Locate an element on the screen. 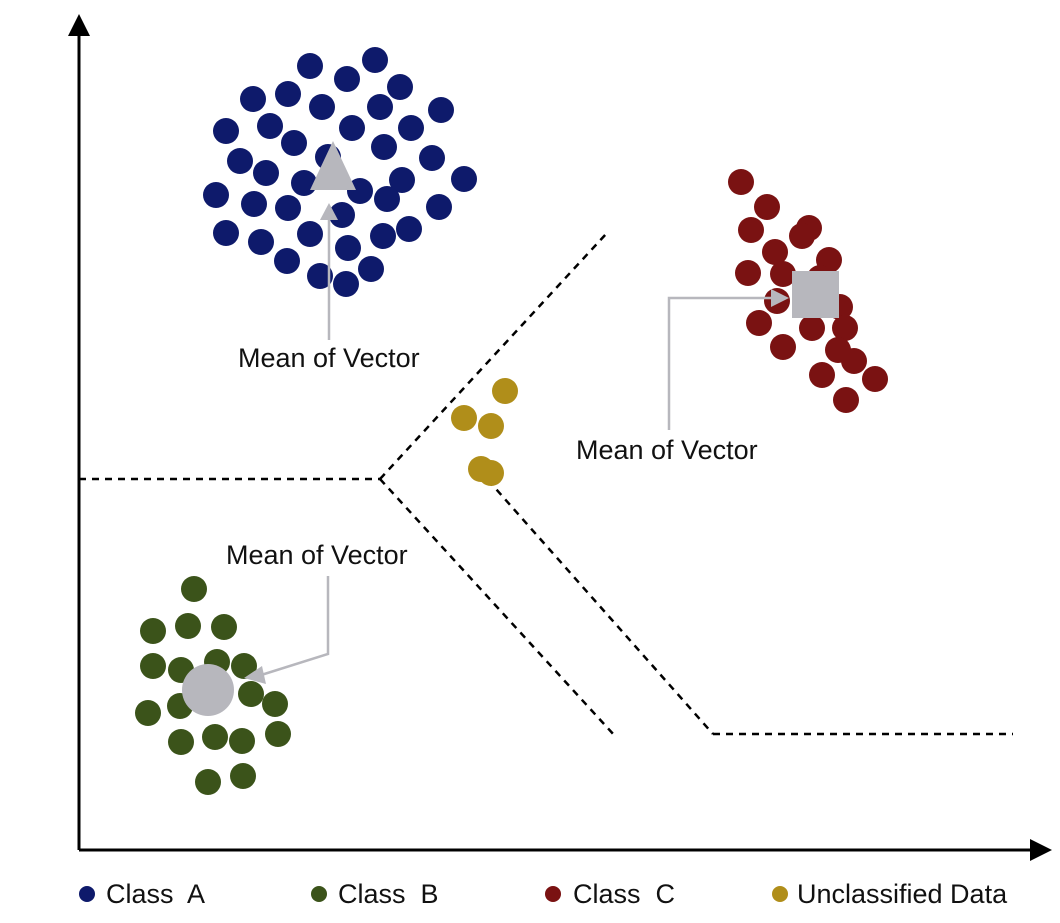 The image size is (1060, 923). class-a-cluster is located at coordinates (340, 172).